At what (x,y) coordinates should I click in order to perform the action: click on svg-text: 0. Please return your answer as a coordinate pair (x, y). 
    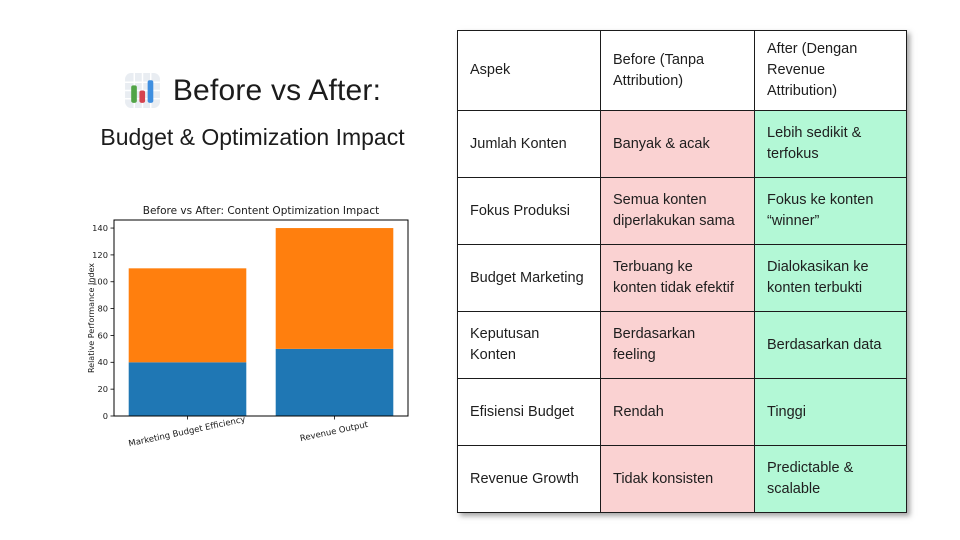
    Looking at the image, I should click on (105, 416).